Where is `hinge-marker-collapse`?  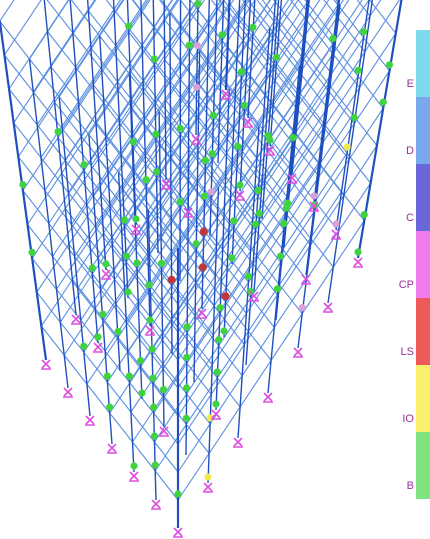 hinge-marker-collapse is located at coordinates (203, 231).